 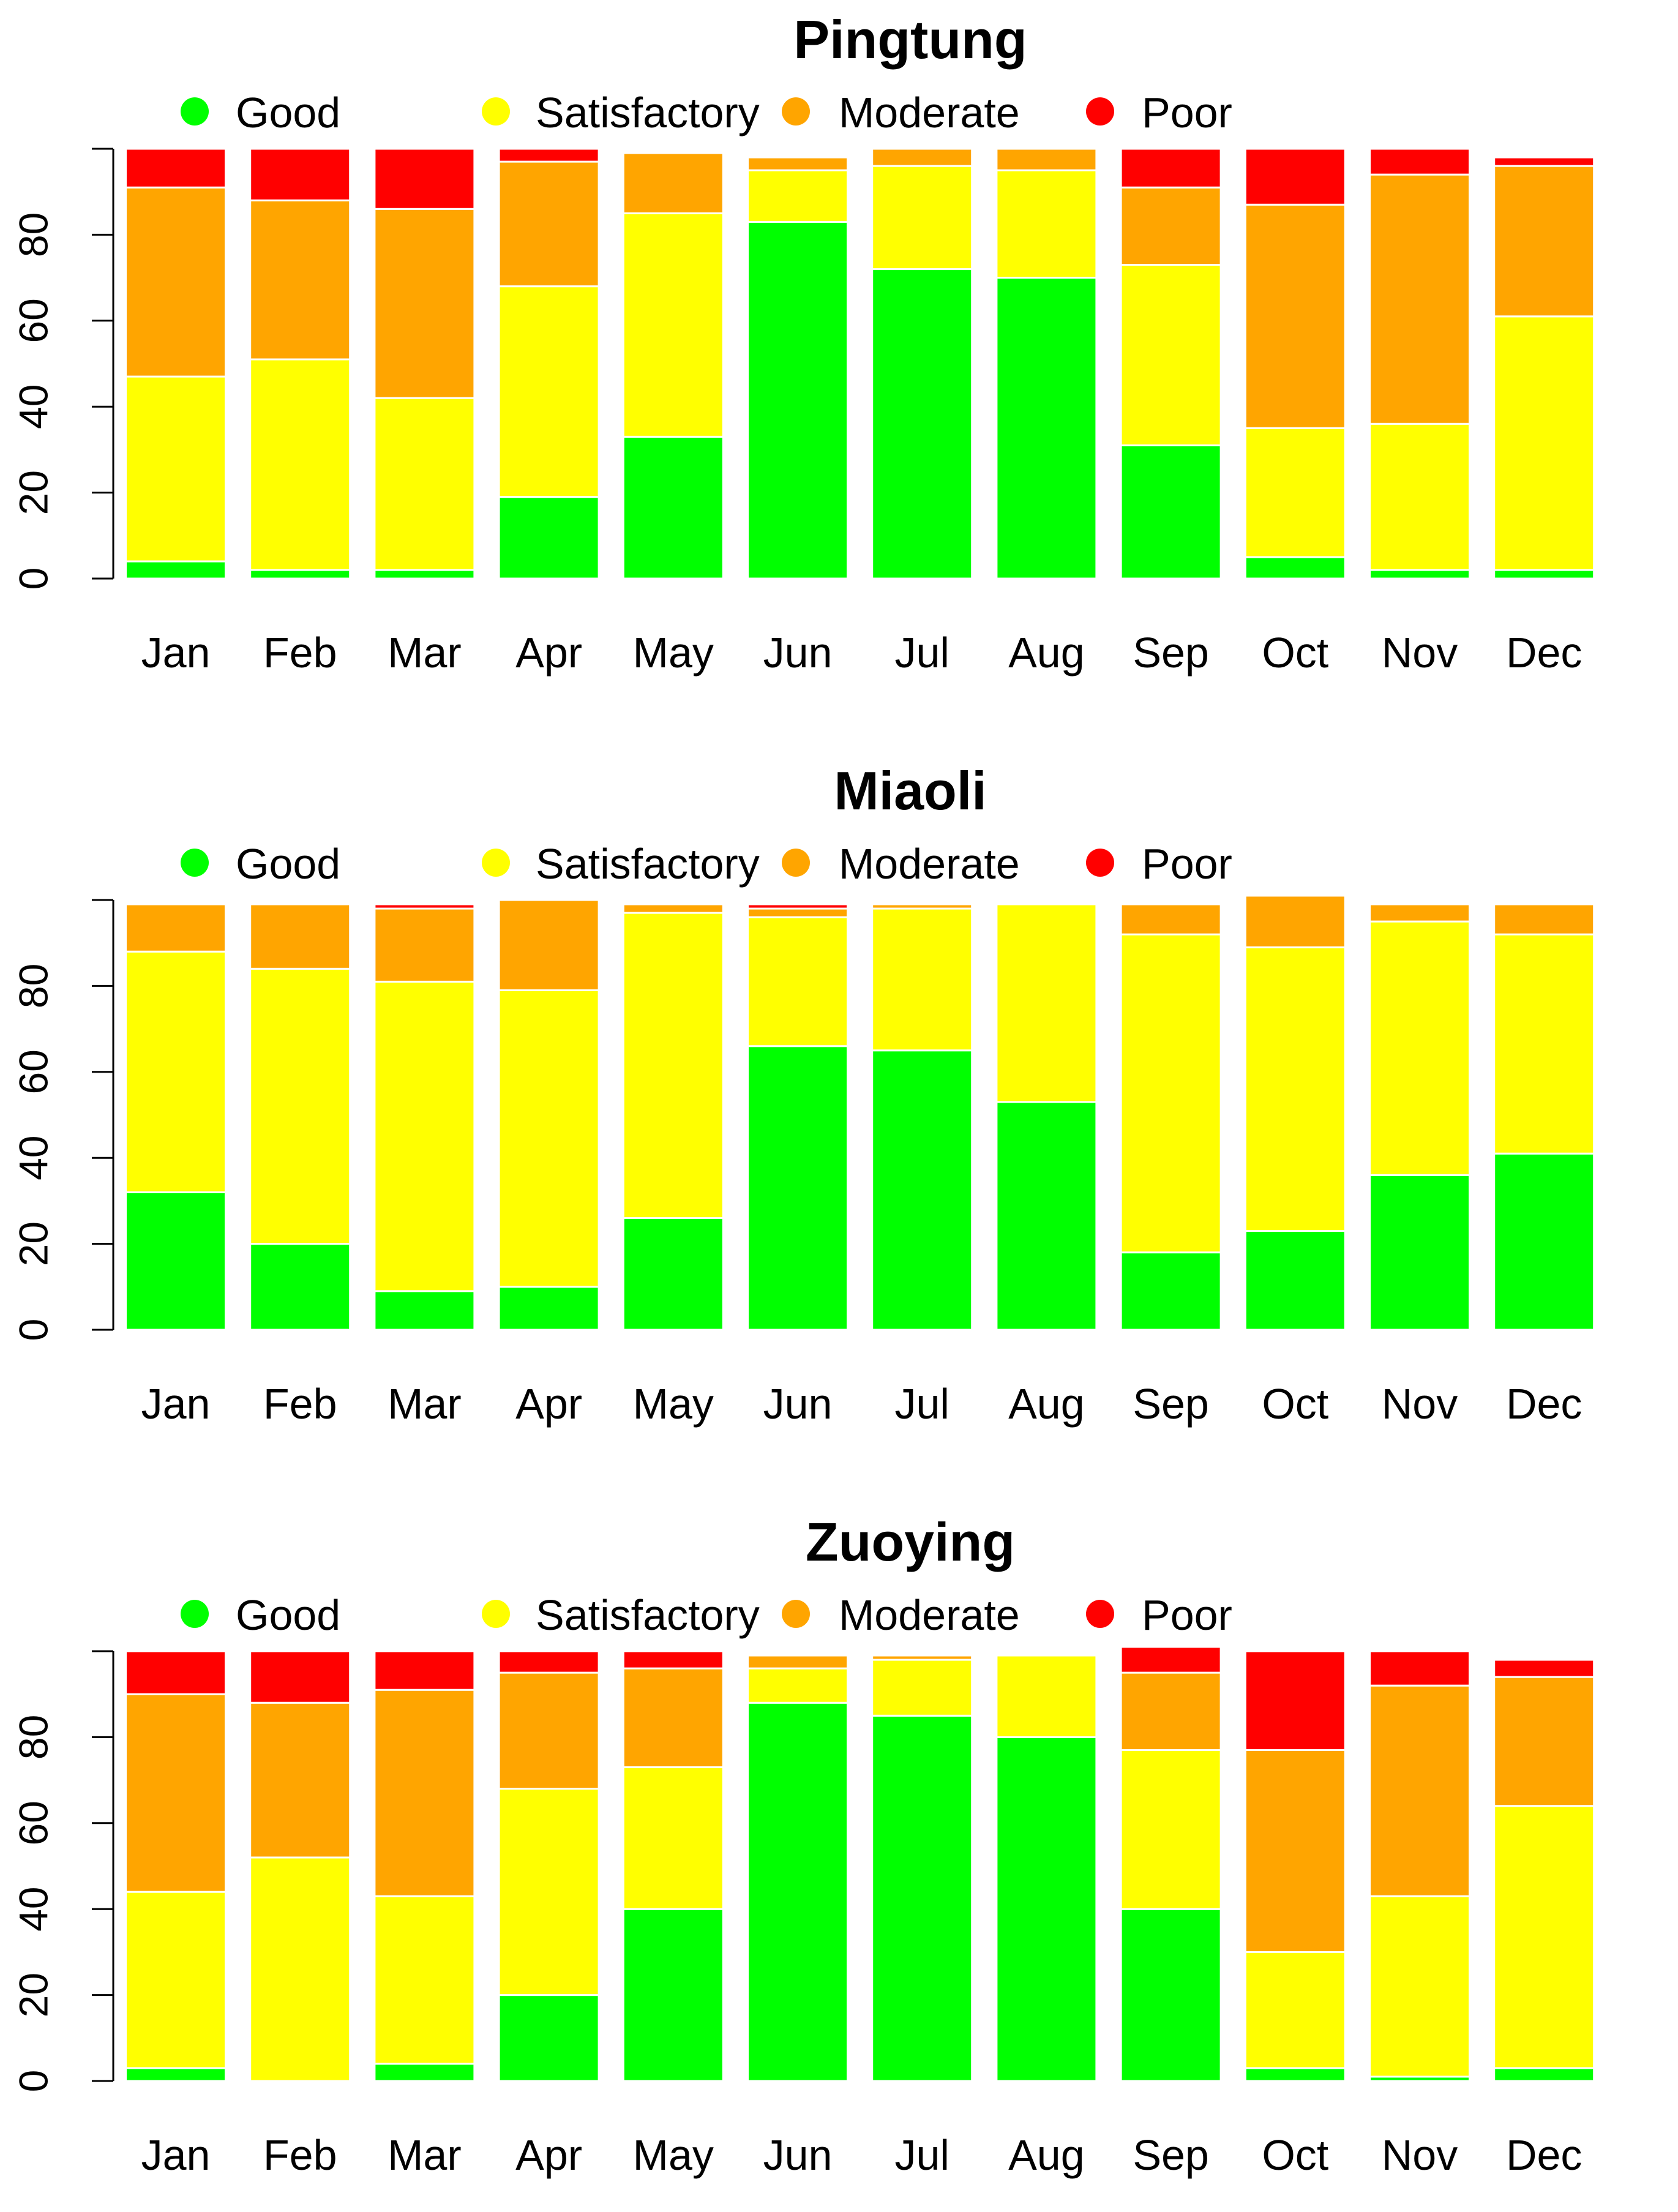 What do you see at coordinates (33, 986) in the screenshot?
I see `y-tick-label: 80` at bounding box center [33, 986].